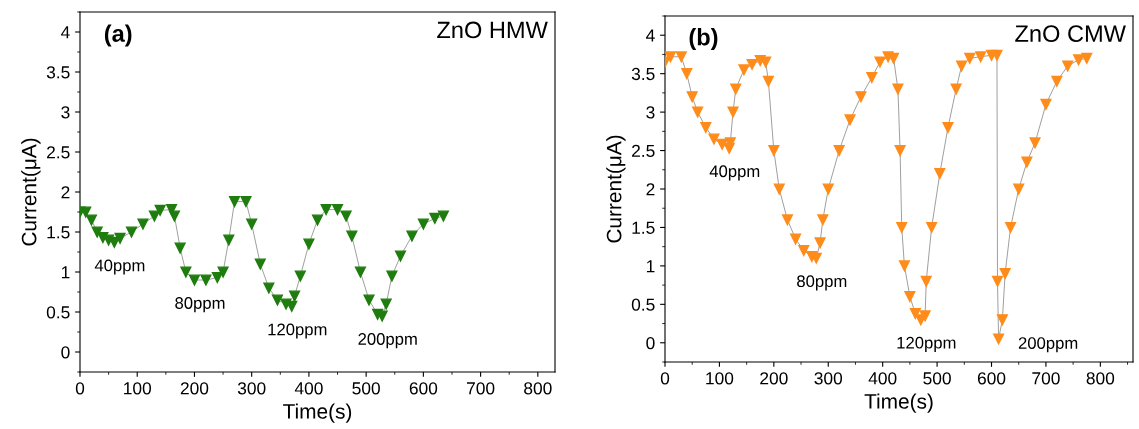 This screenshot has width=1139, height=429. What do you see at coordinates (118, 35) in the screenshot?
I see `annotation: (a)` at bounding box center [118, 35].